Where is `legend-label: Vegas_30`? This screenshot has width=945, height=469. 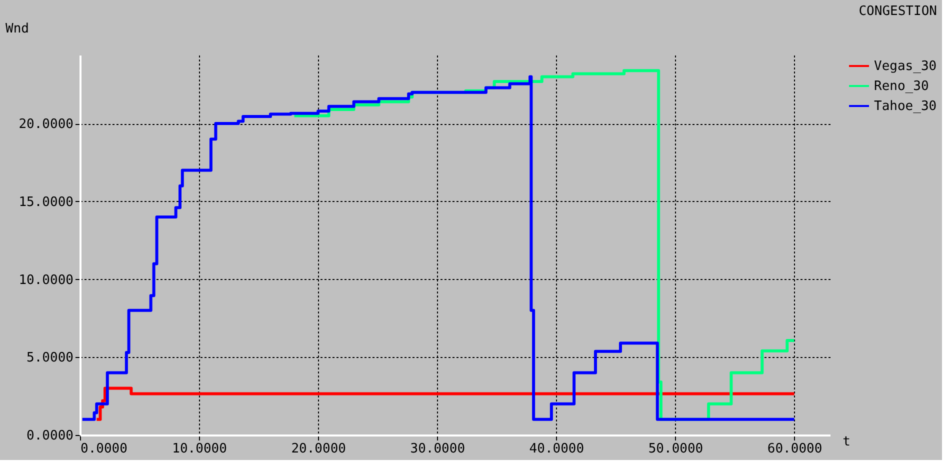 legend-label: Vegas_30 is located at coordinates (905, 66).